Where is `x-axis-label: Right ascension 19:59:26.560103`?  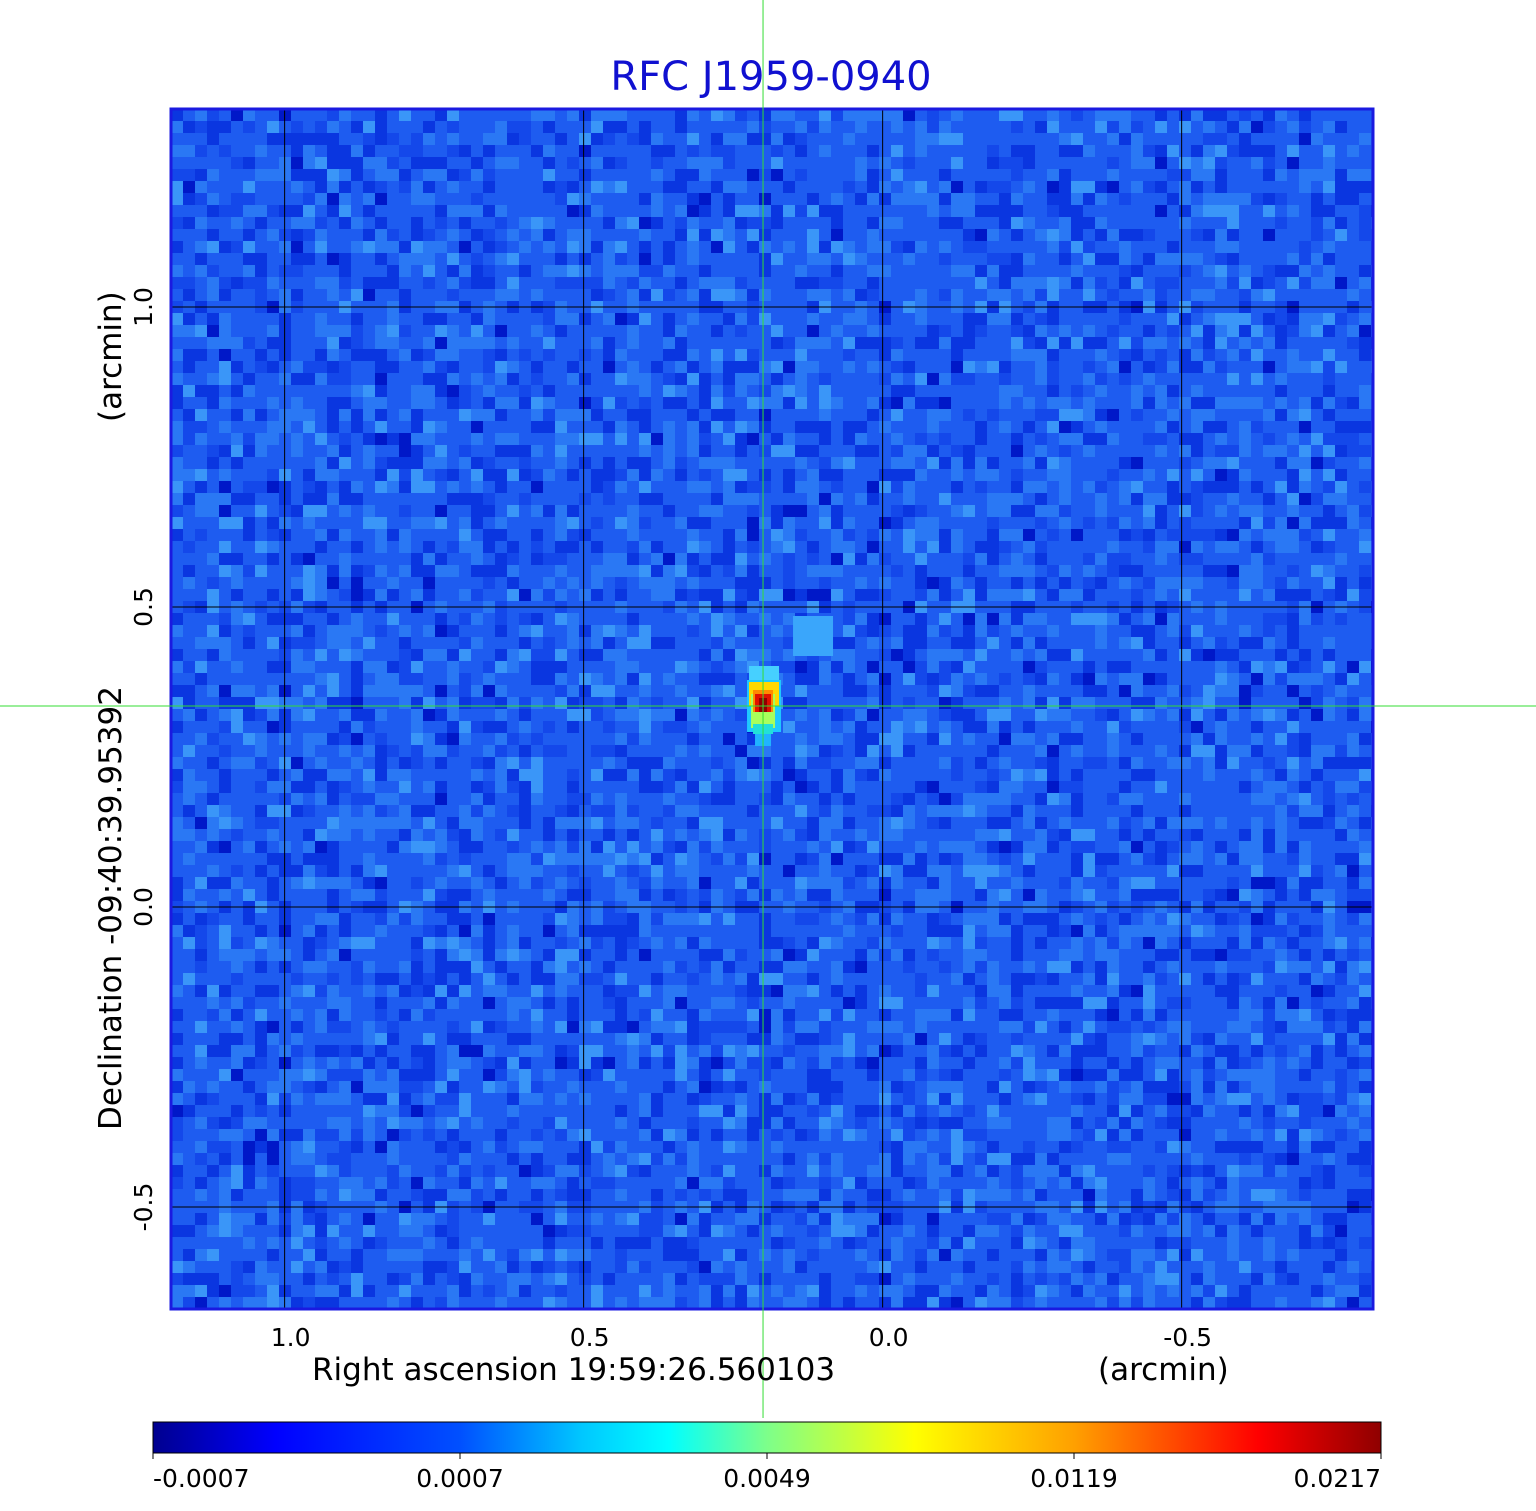 x-axis-label: Right ascension 19:59:26.560103 is located at coordinates (573, 1370).